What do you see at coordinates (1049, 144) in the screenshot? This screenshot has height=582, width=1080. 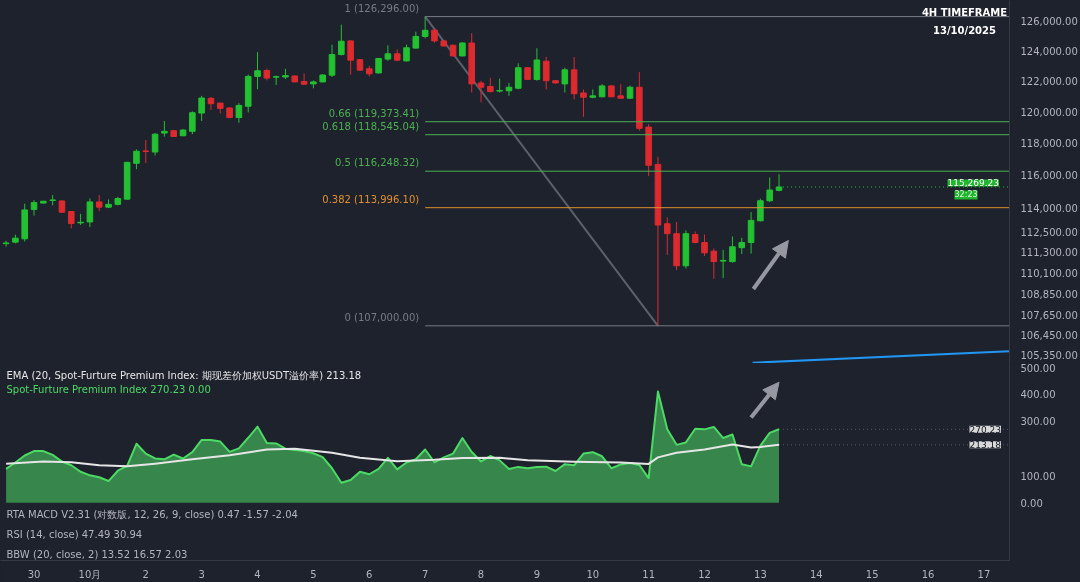 I see `y-tick-label: 118,000.00` at bounding box center [1049, 144].